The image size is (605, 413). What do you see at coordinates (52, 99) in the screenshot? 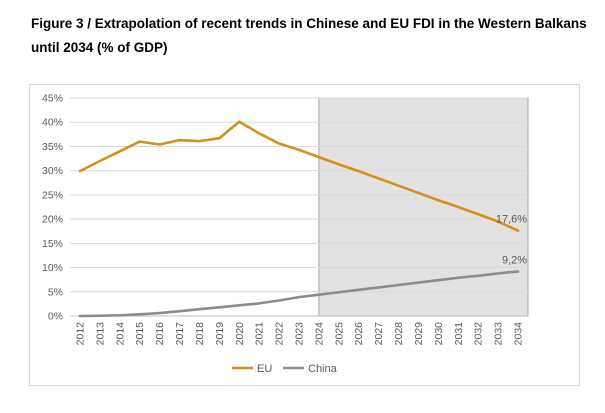
I see `y-tick-label: 45%` at bounding box center [52, 99].